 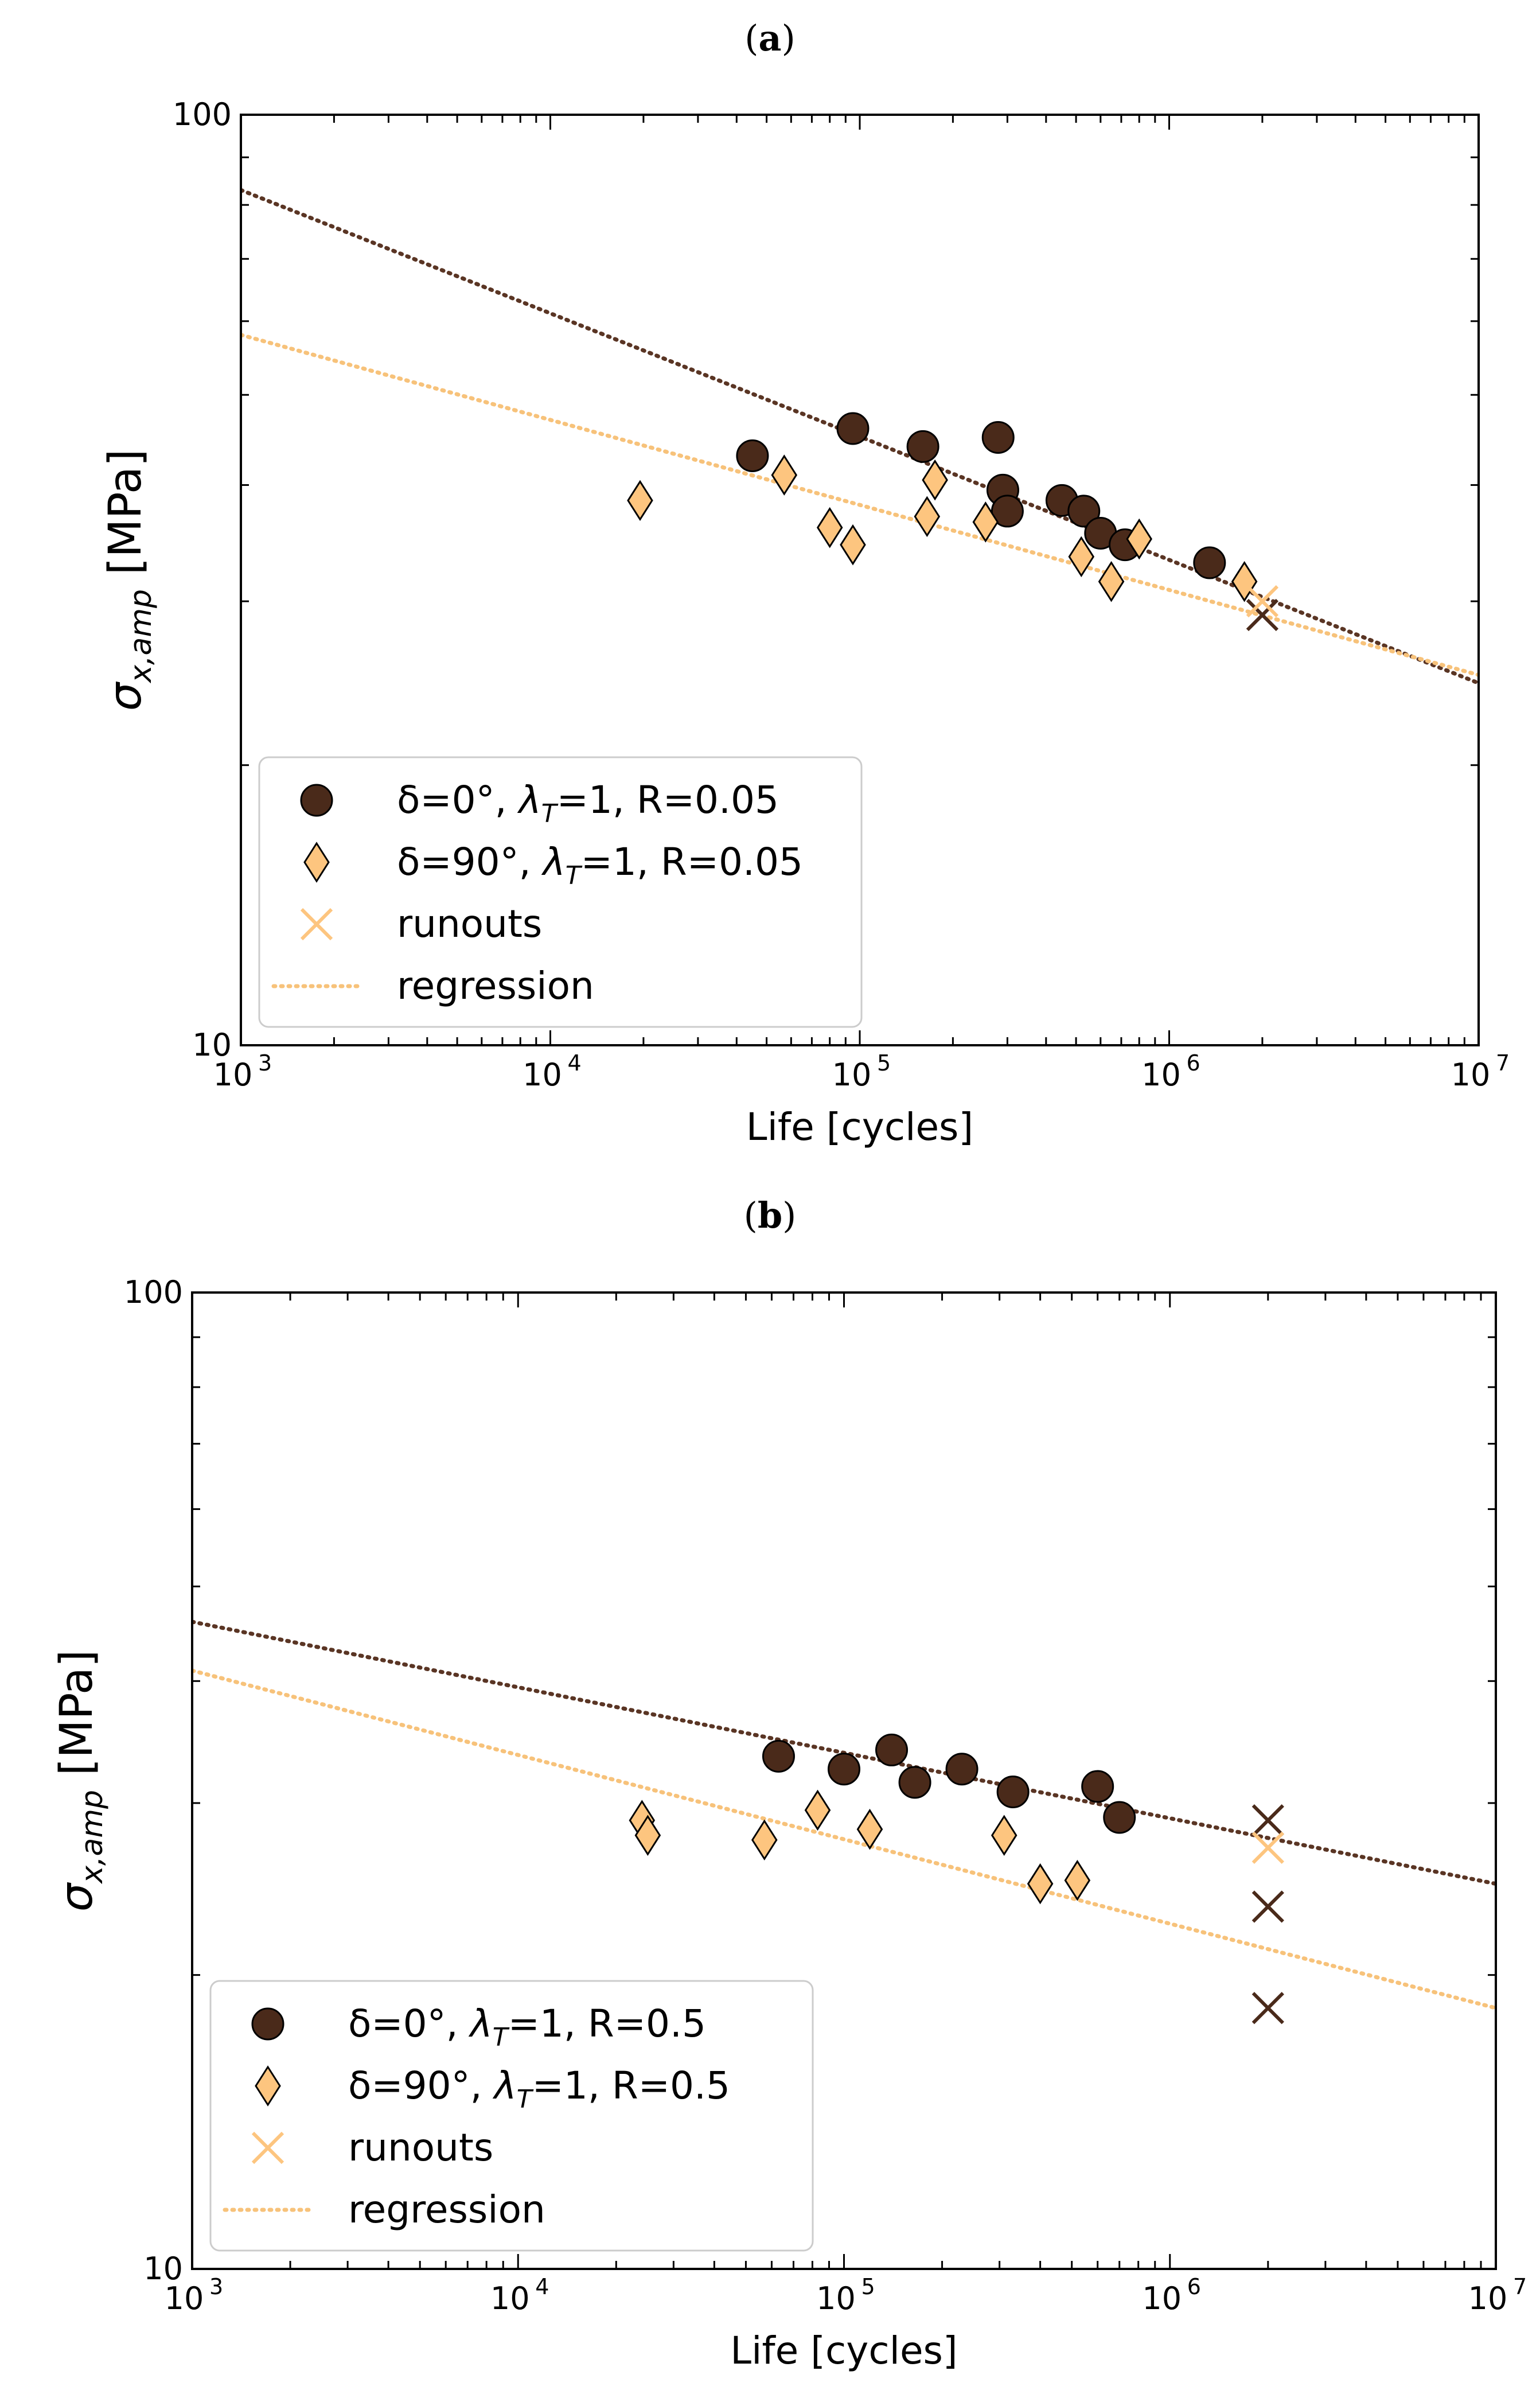 I want to click on chart-a-legend-label-1: δ=90°, λT=1, R=0.05, so click(x=600, y=865).